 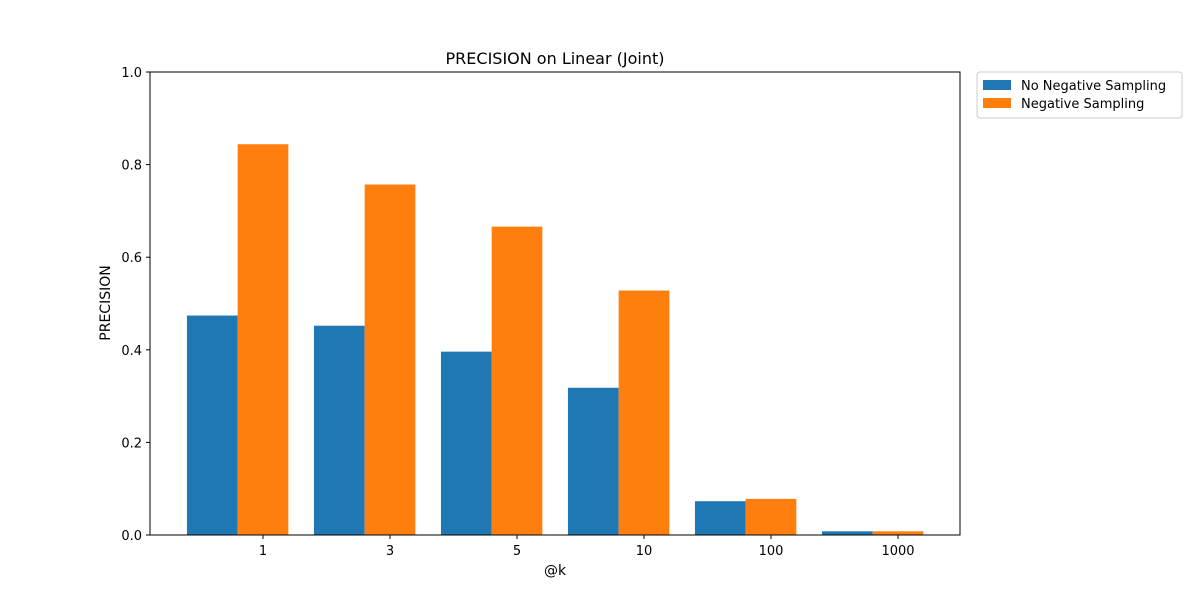 I want to click on legend: No Negative Sampling Negative Sampling, so click(x=1079, y=95).